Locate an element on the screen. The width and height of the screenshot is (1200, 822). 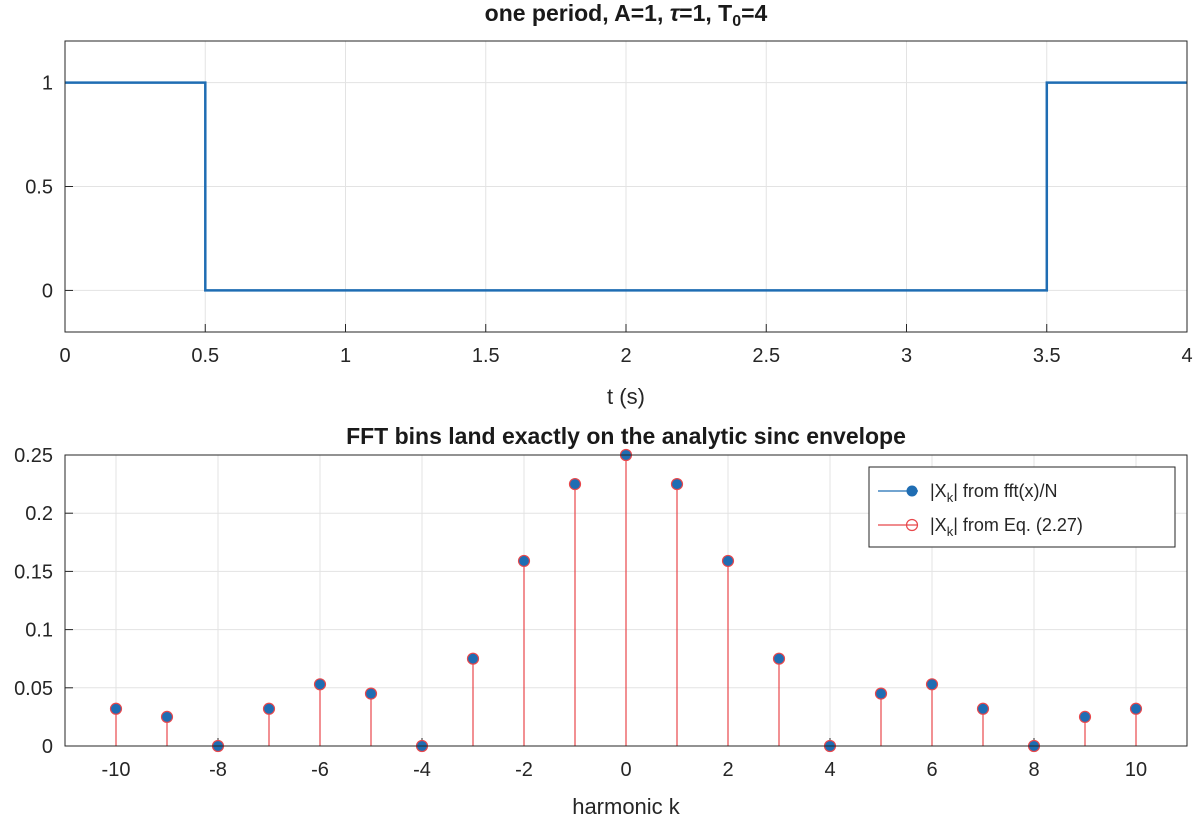
legend-label-analytic: |Xk| from Eq. (2.27) is located at coordinates (1006, 527).